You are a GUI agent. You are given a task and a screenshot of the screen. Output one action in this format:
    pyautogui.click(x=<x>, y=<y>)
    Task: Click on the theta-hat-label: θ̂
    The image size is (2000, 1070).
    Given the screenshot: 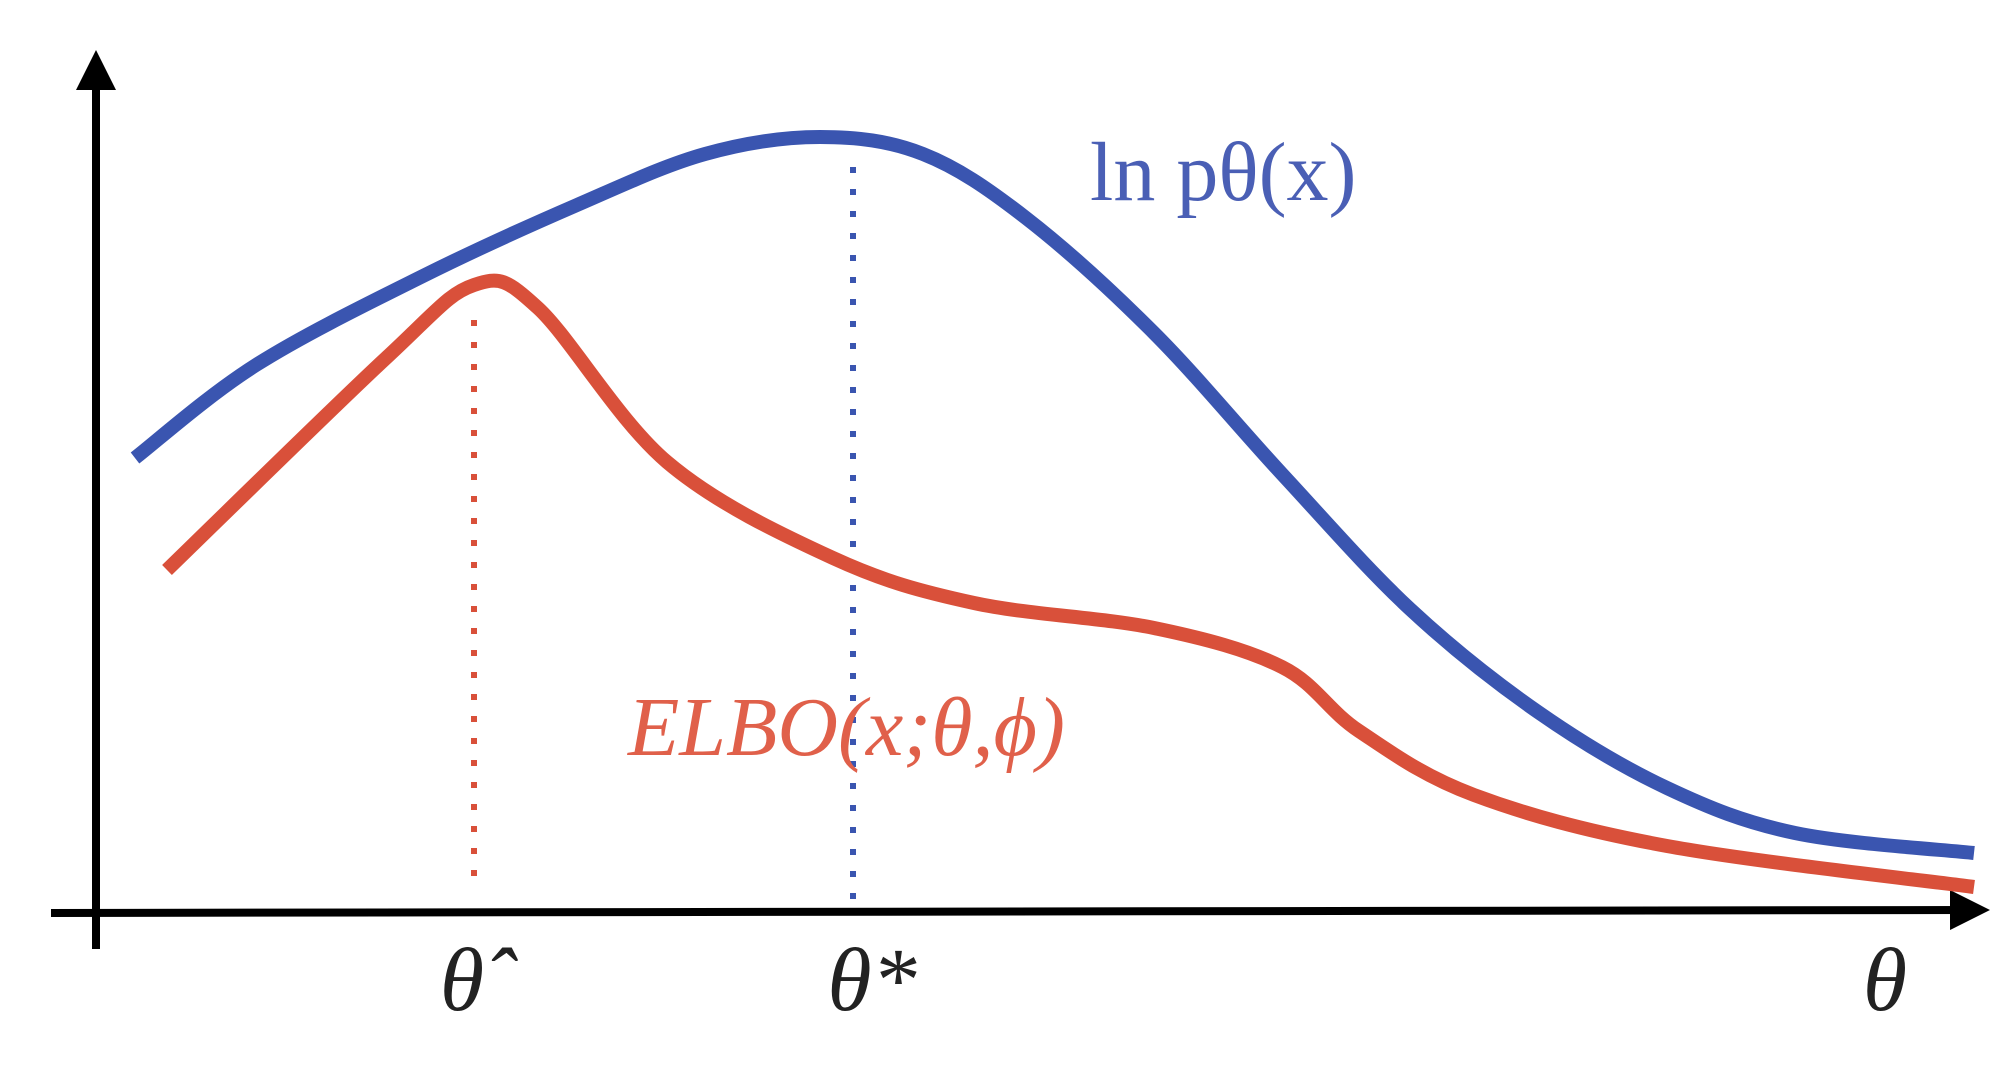 What is the action you would take?
    pyautogui.click(x=479, y=980)
    